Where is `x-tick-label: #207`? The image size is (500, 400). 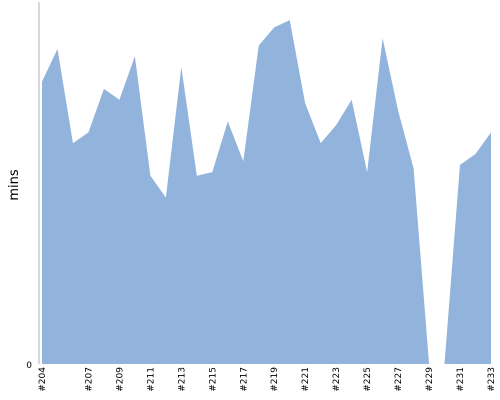
x-tick-label: #207 is located at coordinates (89, 379).